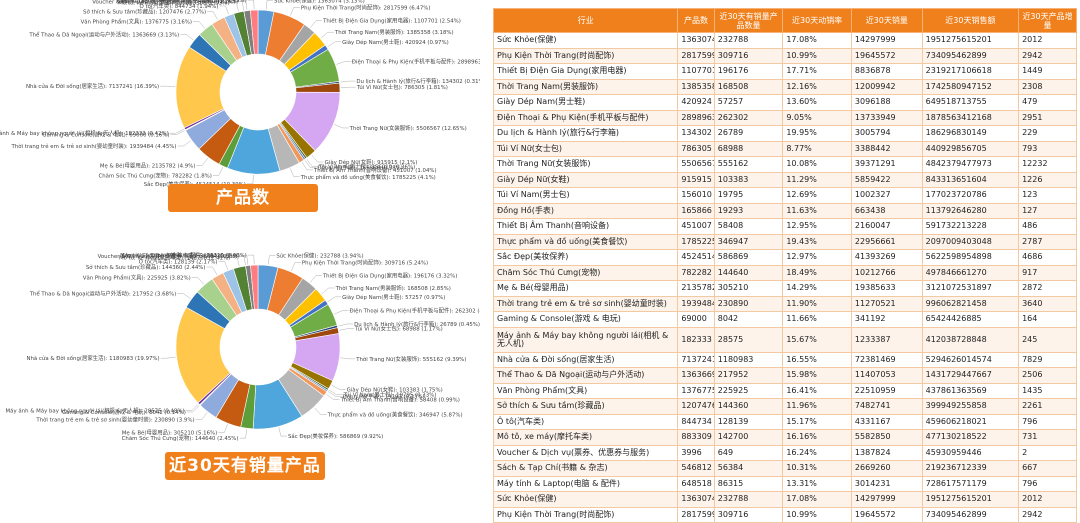 The image size is (1080, 523). Describe the element at coordinates (586, 438) in the screenshot. I see `table-cell: Mô tô, xe máy(摩托车类)` at that location.